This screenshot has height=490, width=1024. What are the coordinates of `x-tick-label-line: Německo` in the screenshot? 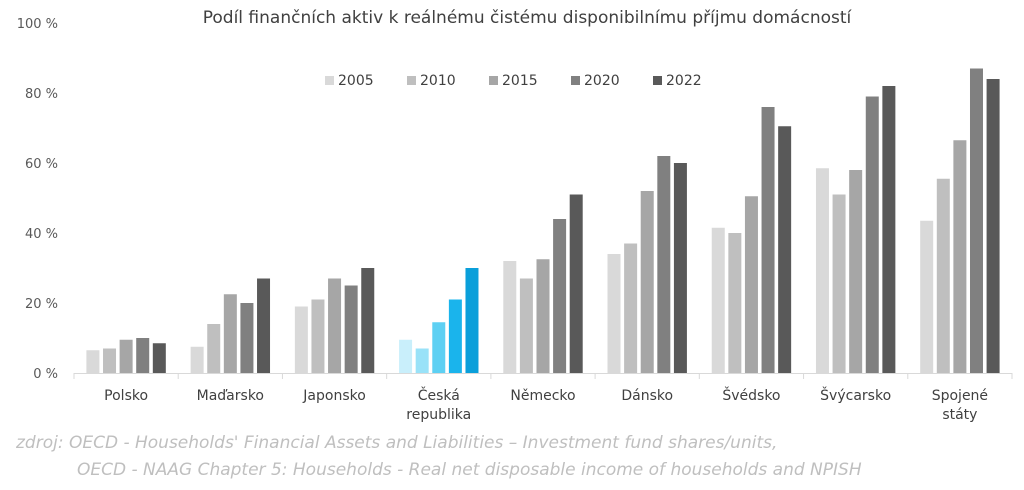 It's located at (542, 396).